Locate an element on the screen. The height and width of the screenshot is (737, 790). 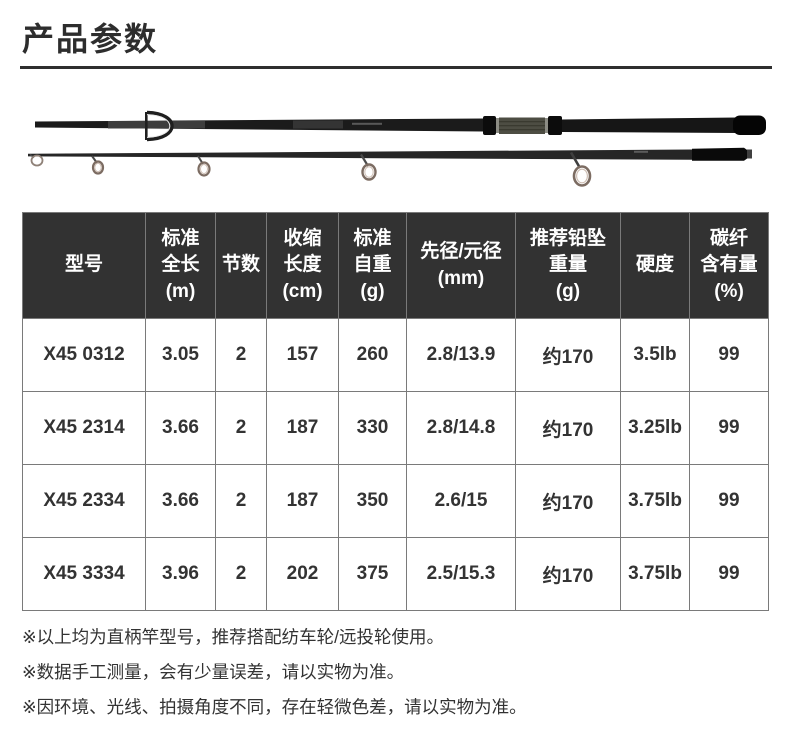
cell-weight: 375 is located at coordinates (372, 574).